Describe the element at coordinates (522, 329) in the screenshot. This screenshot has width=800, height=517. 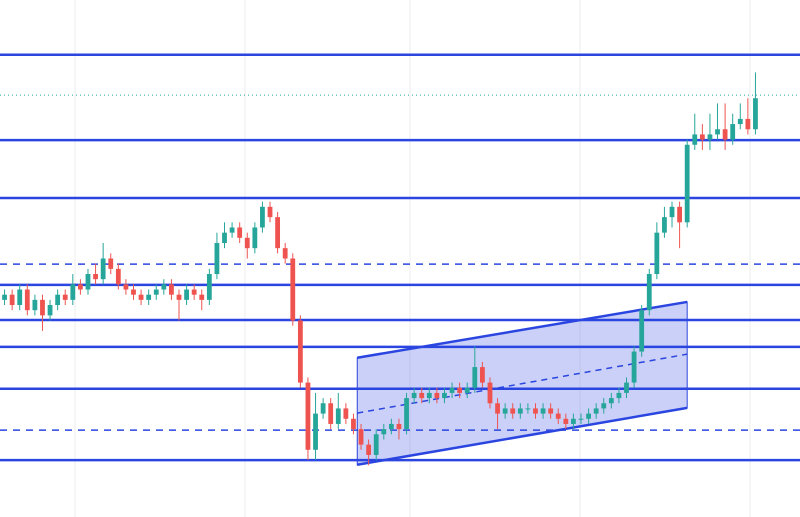
I see `channel-upper` at that location.